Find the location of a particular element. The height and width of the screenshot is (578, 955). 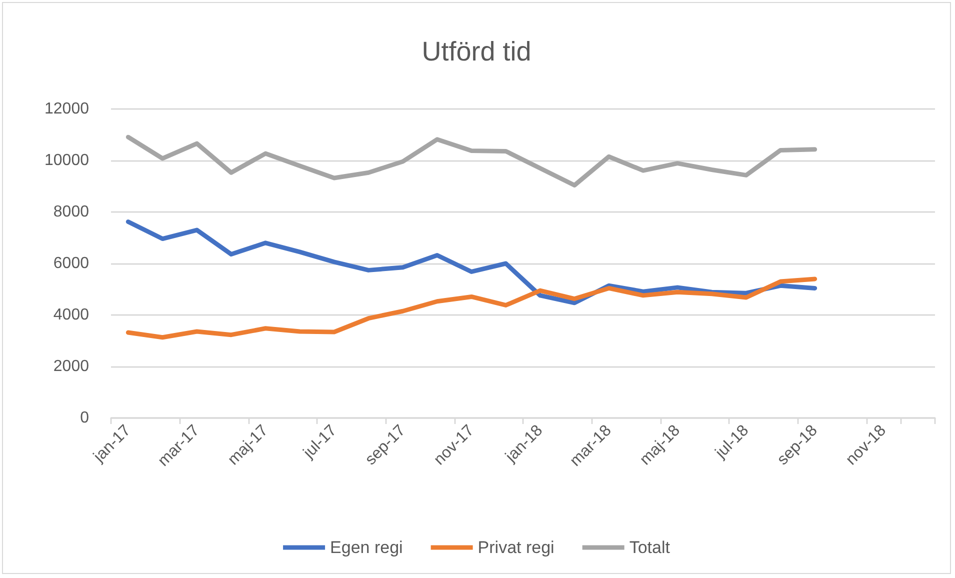

legend-label: Totalt is located at coordinates (649, 547).